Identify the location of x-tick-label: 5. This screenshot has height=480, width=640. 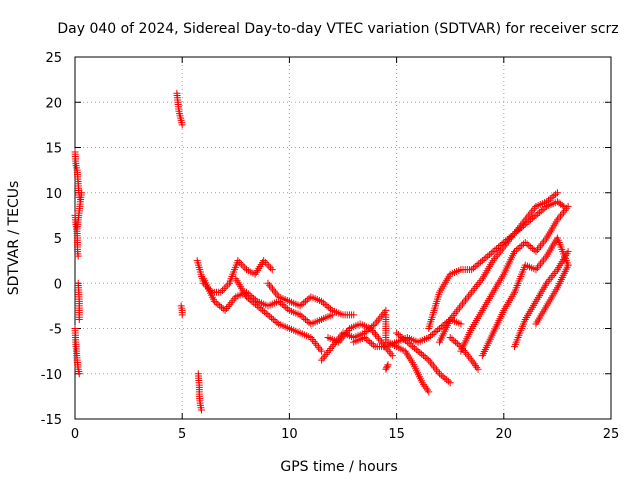
(182, 434).